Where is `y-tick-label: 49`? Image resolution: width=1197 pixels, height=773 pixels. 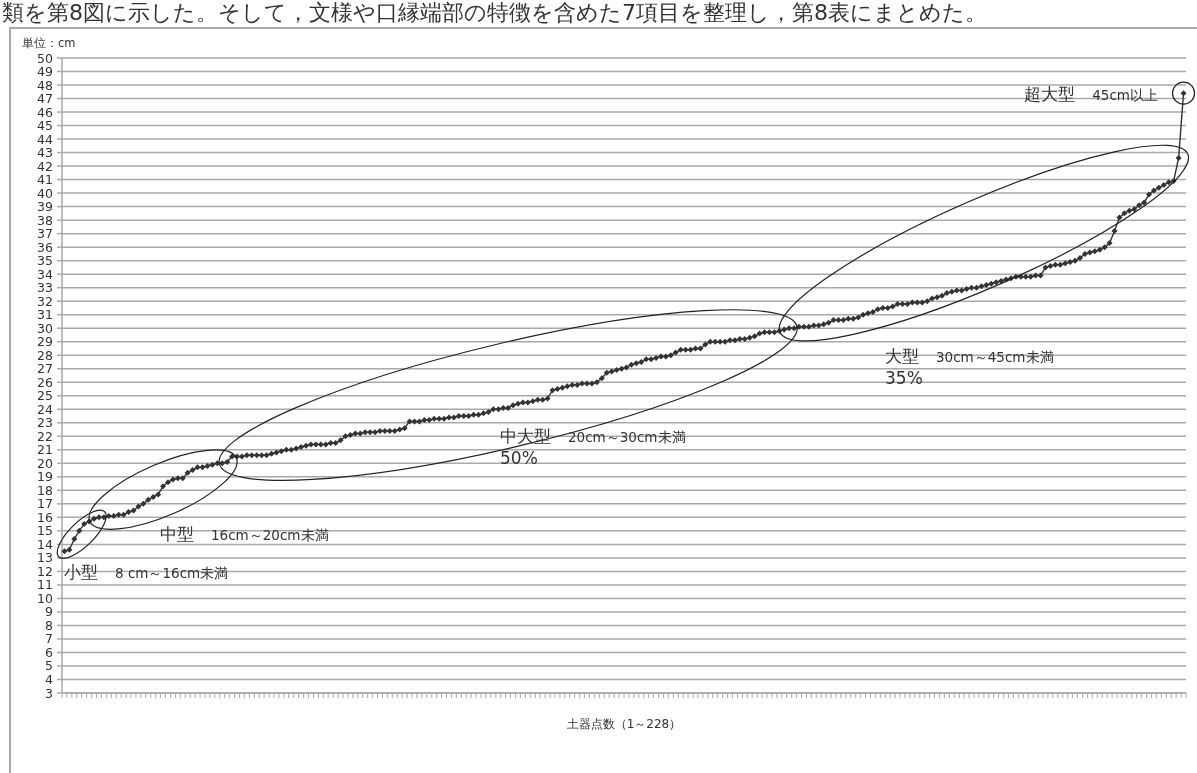 y-tick-label: 49 is located at coordinates (45, 72).